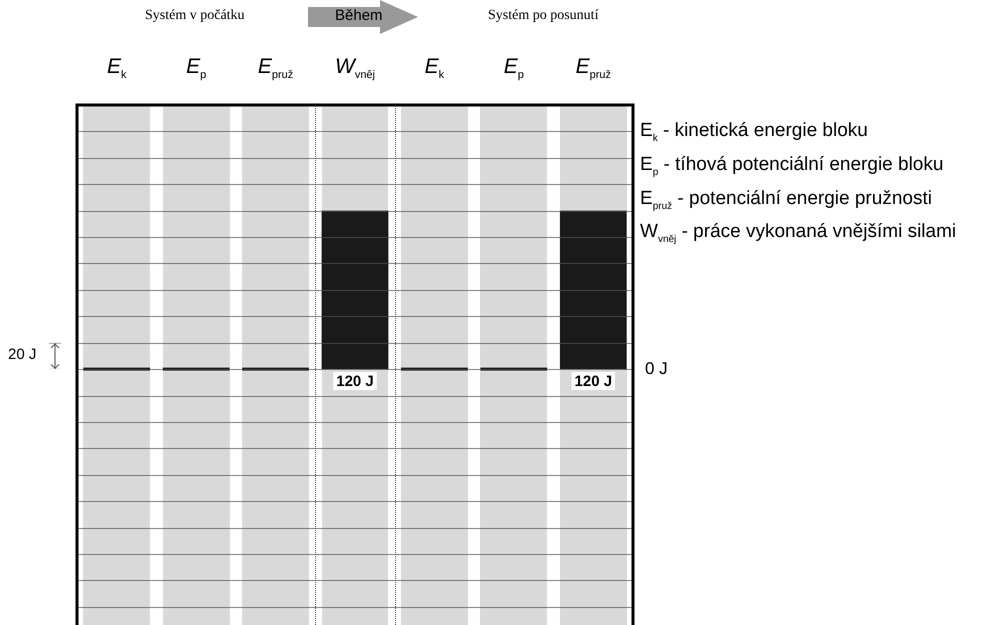 This screenshot has height=625, width=986. I want to click on text: W$_{vněj}$ - práce vykonaná vnějšími silami, so click(799, 234).